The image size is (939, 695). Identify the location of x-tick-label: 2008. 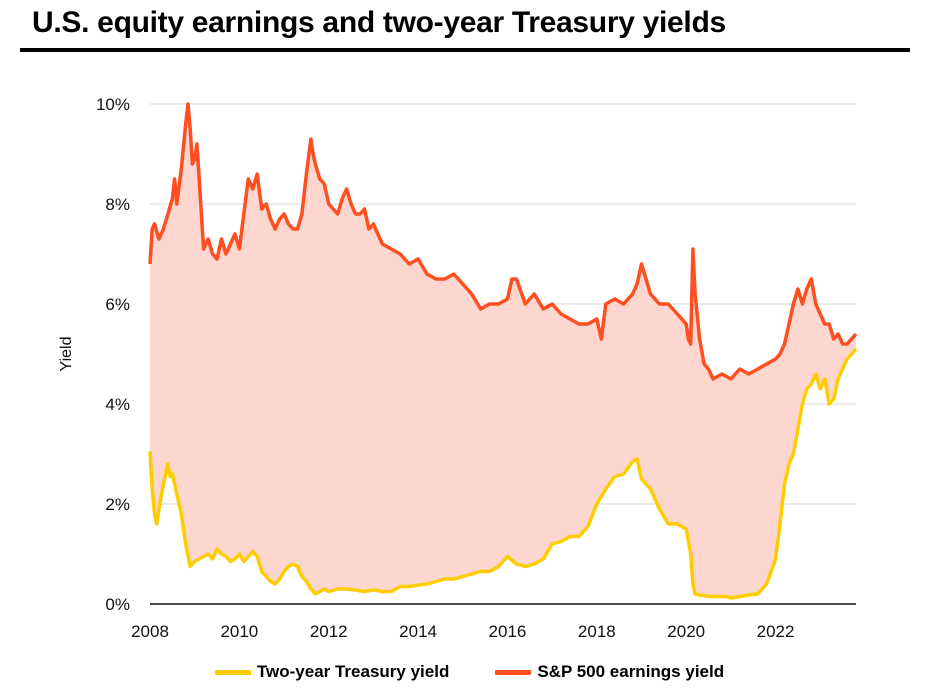
(150, 631).